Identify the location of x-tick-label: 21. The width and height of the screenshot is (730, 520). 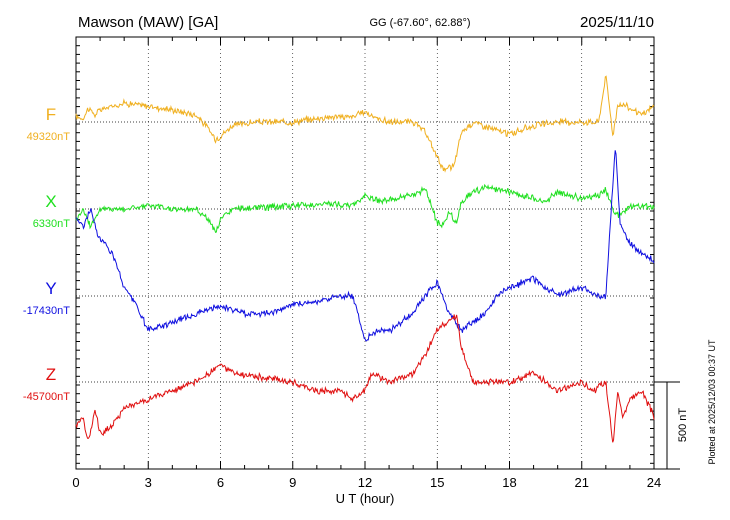
(582, 482).